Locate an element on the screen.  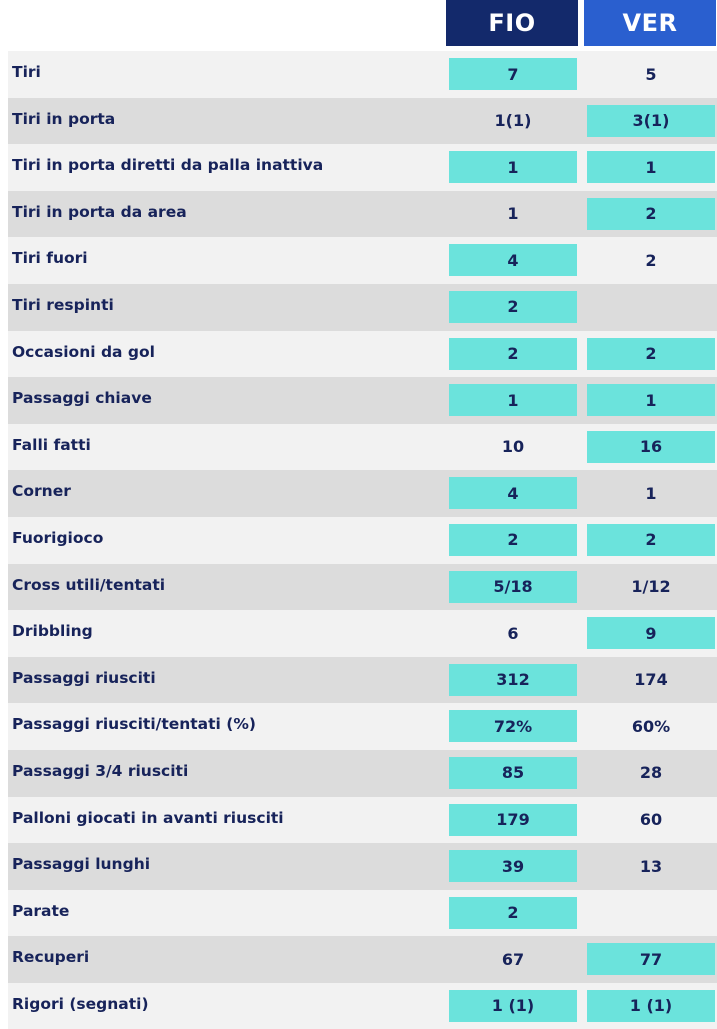
away-value: 16 is located at coordinates (651, 446).